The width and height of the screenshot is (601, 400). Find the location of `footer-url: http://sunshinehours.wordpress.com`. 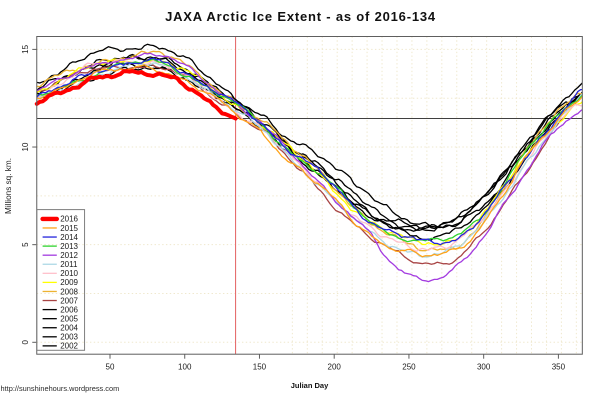

footer-url: http://sunshinehours.wordpress.com is located at coordinates (60, 388).